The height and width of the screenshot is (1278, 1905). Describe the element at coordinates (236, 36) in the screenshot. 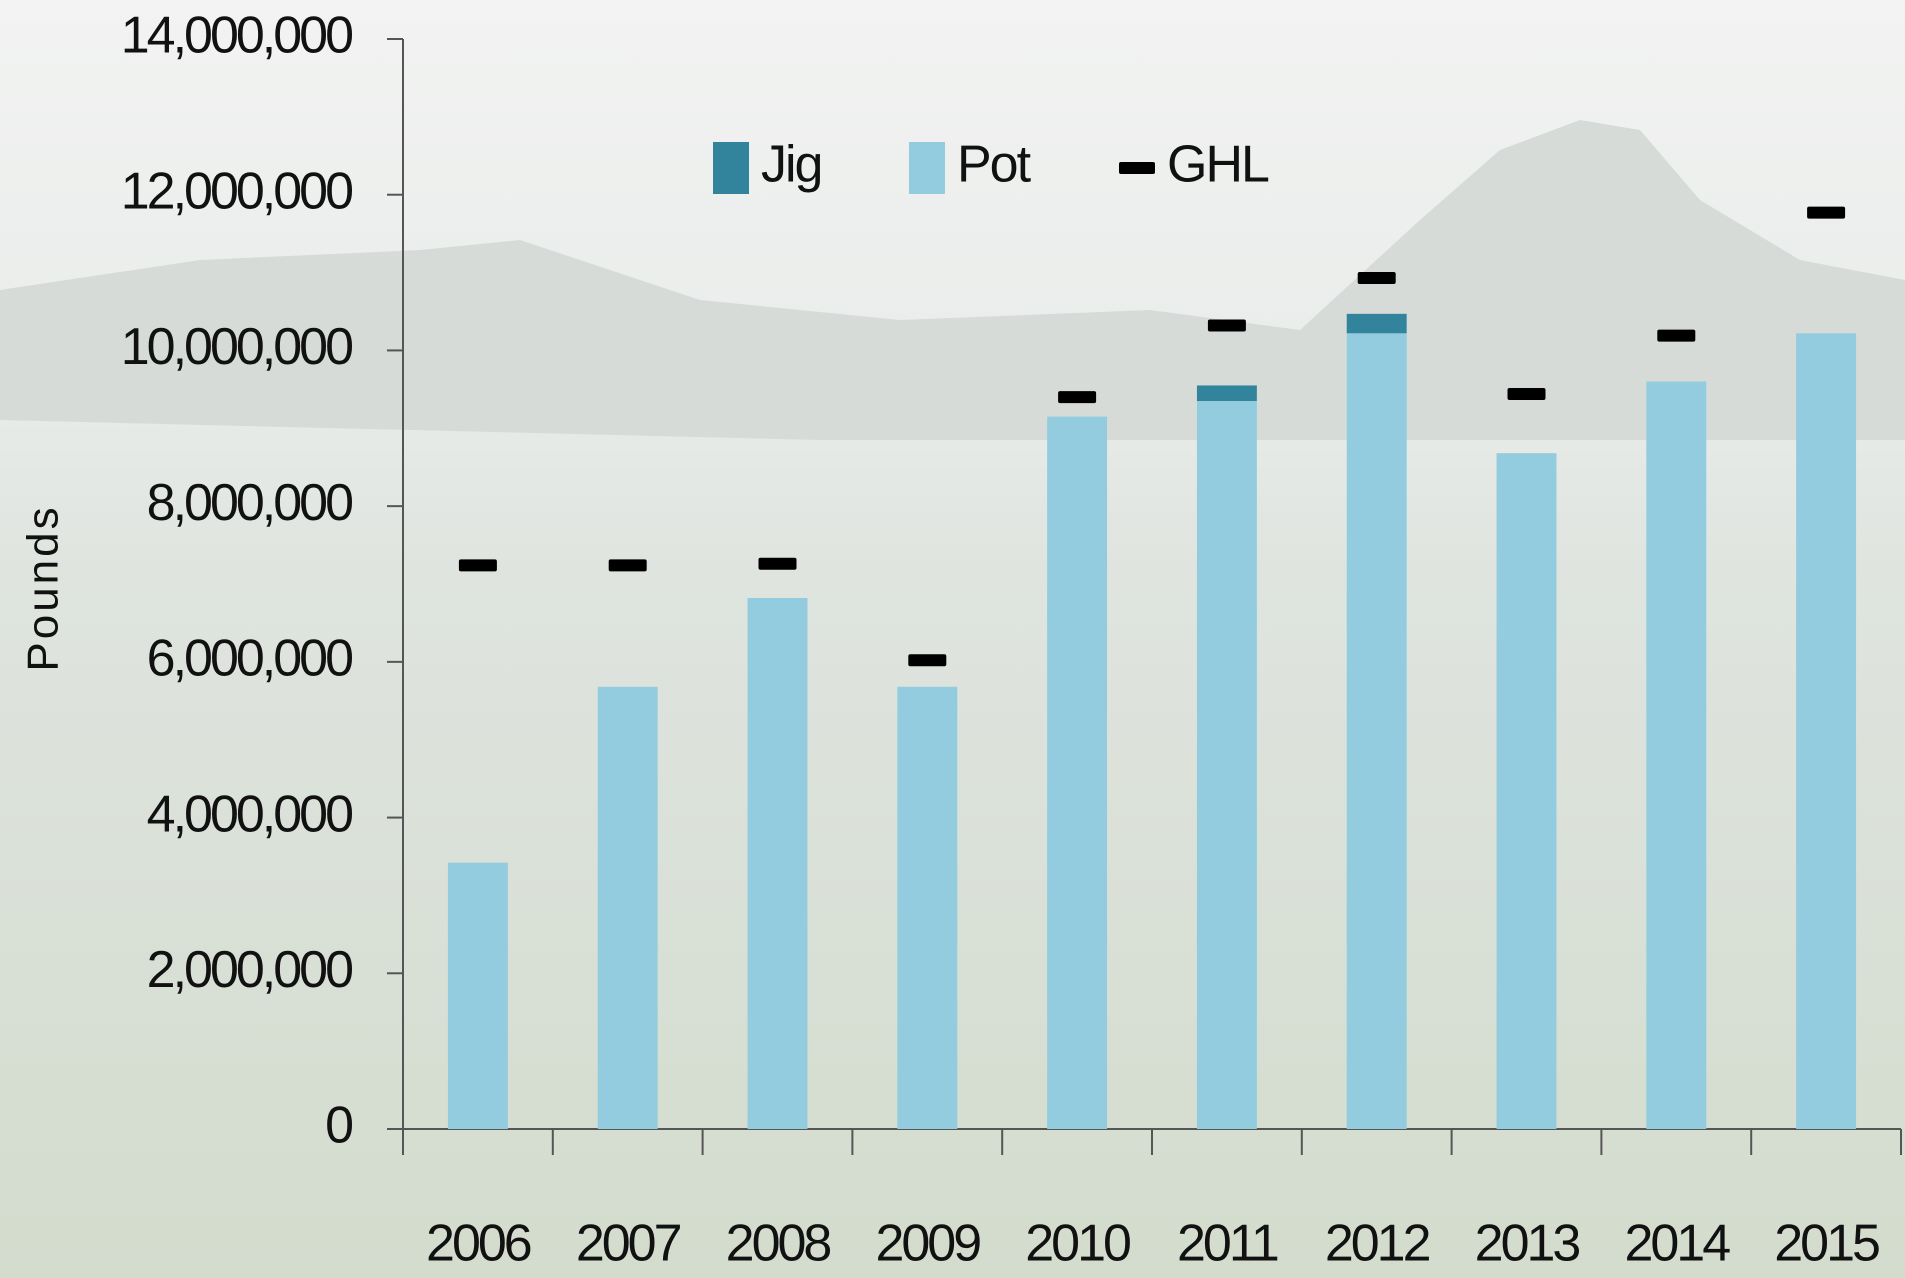

I see `y-tick-label: 14,000,000` at that location.